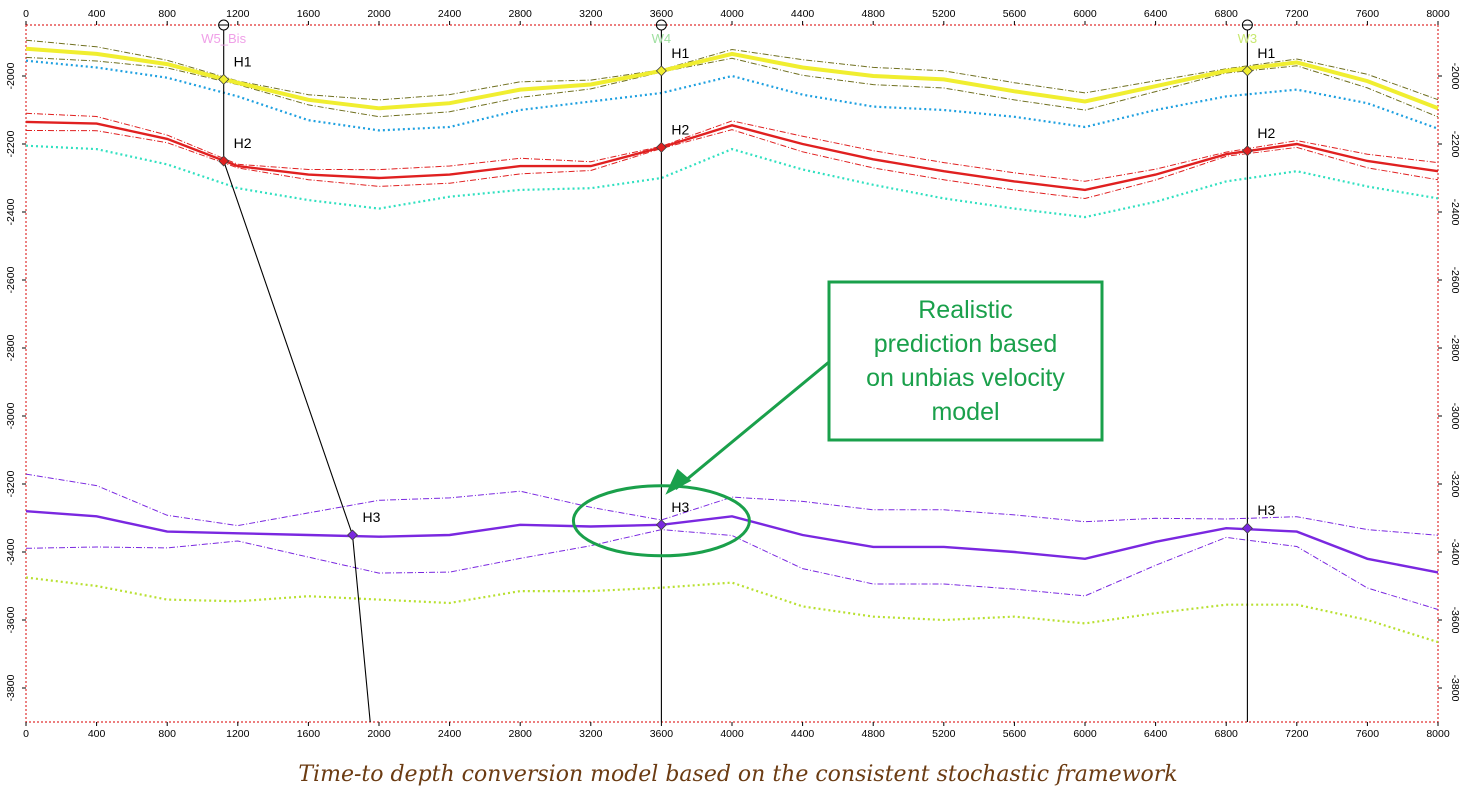  I want to click on horizon-h2-upper-envelope, so click(732, 147).